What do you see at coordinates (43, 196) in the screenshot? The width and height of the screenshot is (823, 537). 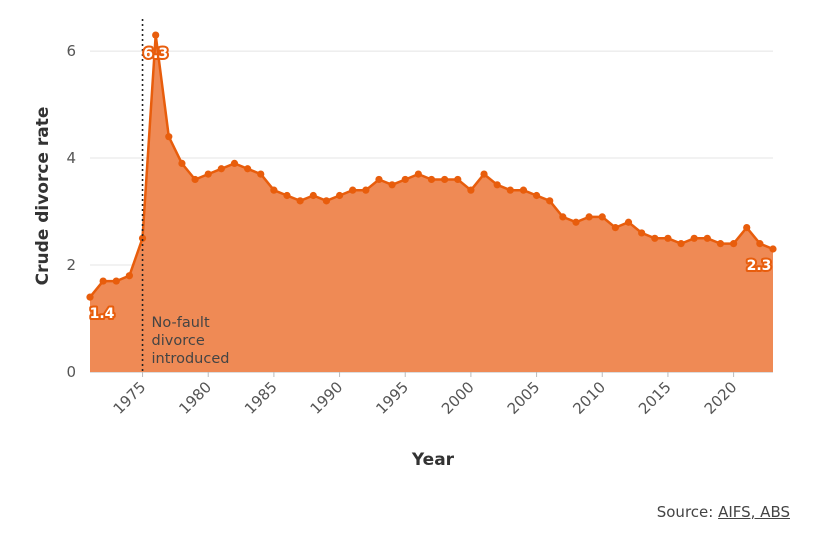 I see `y-axis-title: Crude divorce rate` at bounding box center [43, 196].